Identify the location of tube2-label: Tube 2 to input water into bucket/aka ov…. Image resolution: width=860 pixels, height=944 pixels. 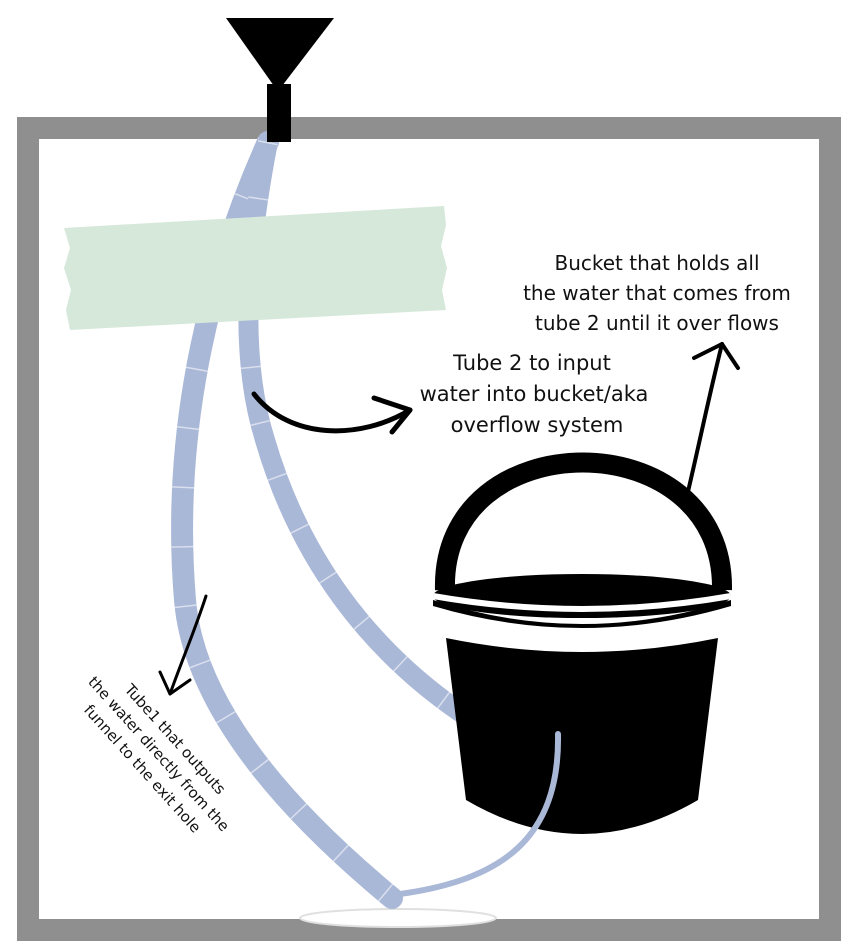
(534, 394).